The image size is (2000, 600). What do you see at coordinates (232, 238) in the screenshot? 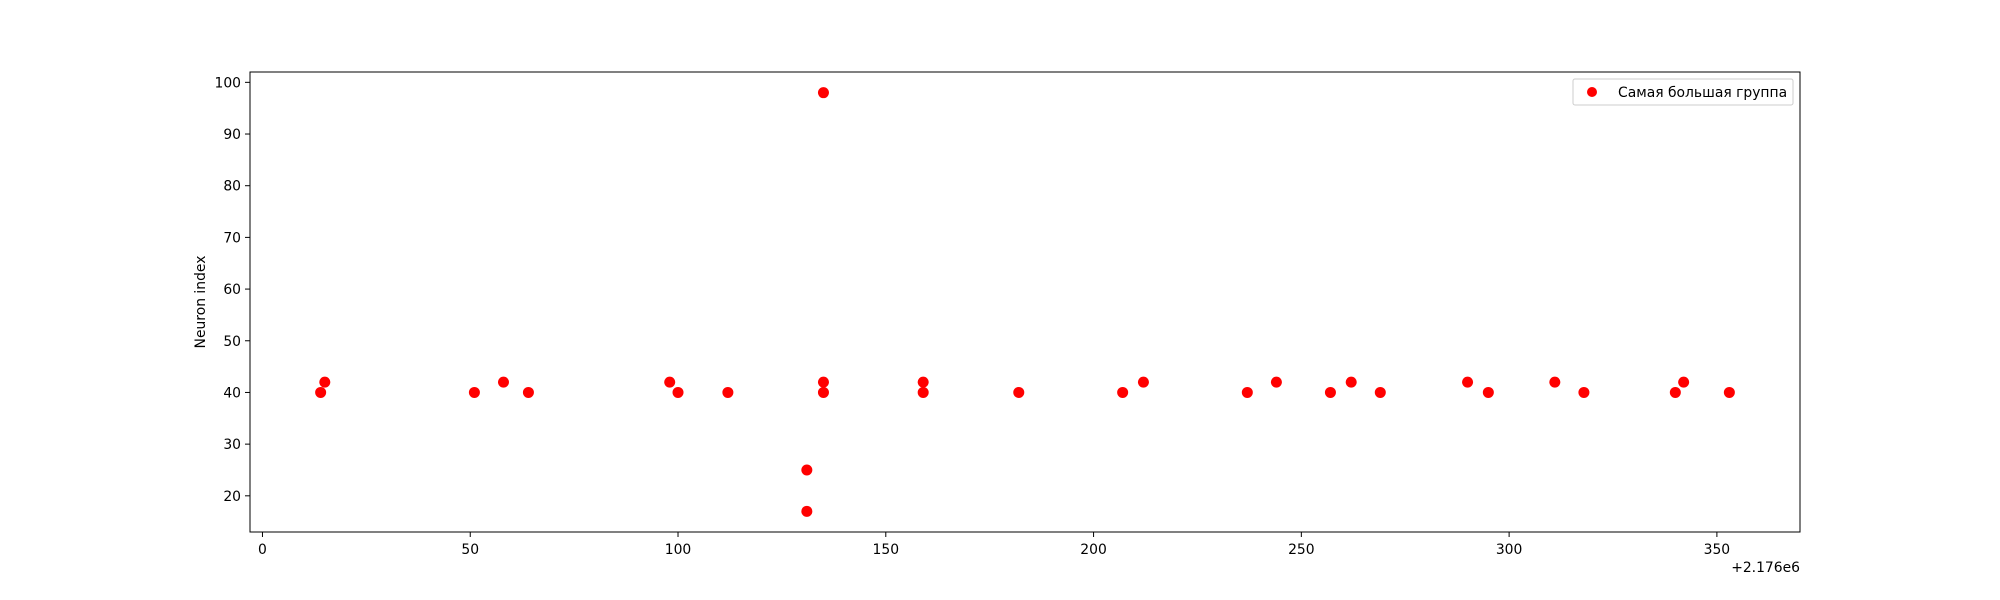
I see `y-tick-label: 70` at bounding box center [232, 238].